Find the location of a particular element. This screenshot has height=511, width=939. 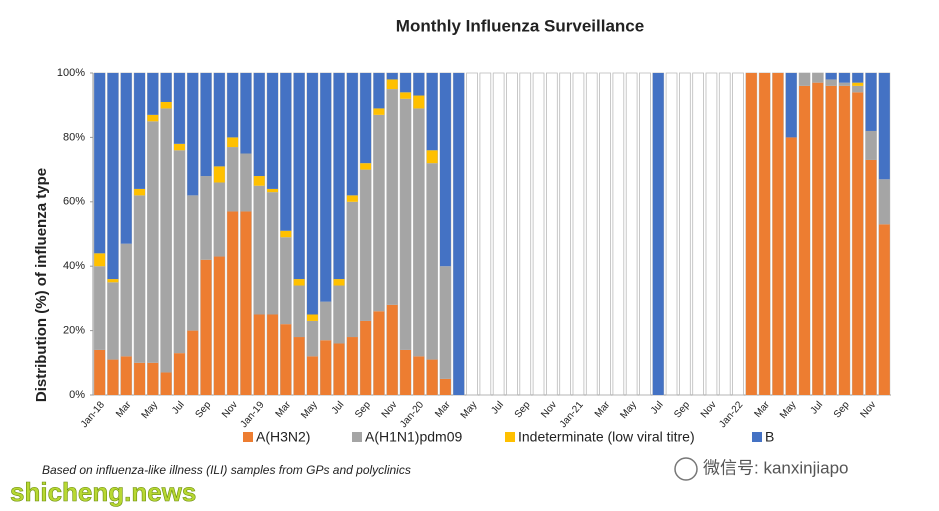

wechat-icon is located at coordinates (686, 469).